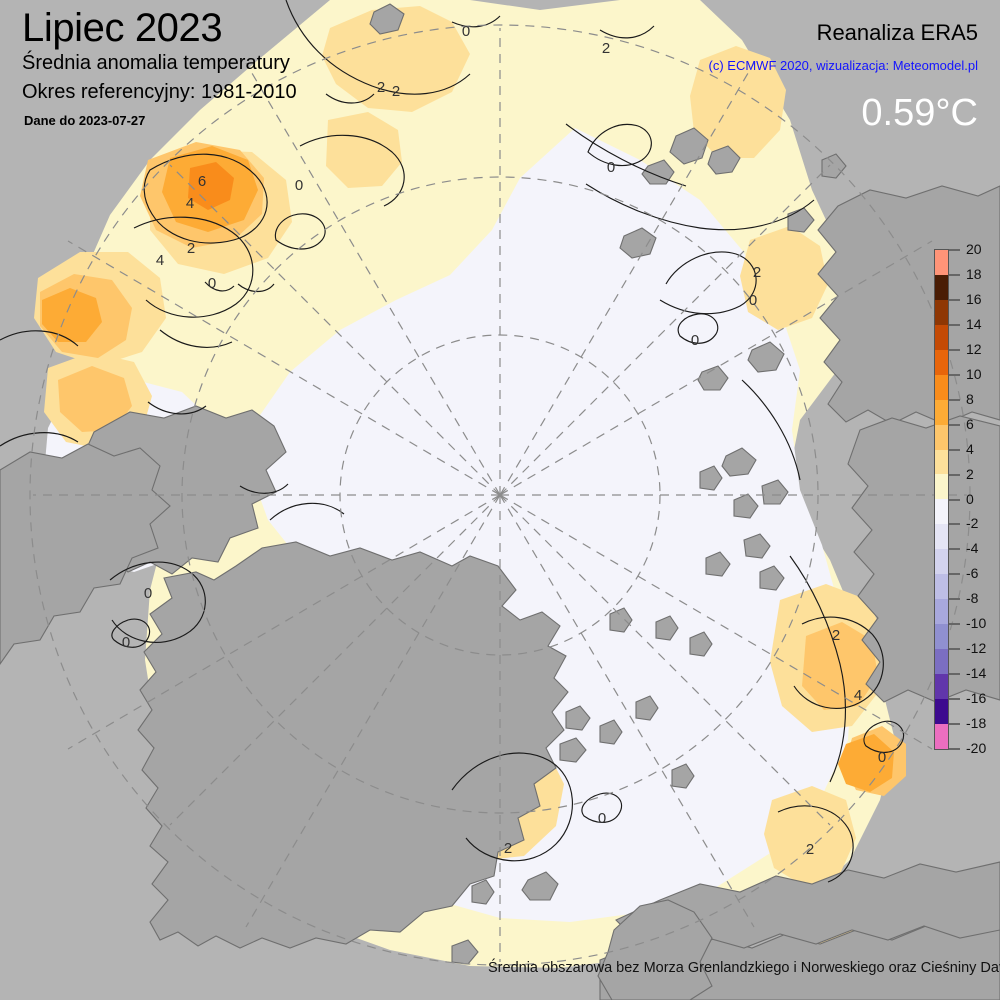 The height and width of the screenshot is (1000, 1000). Describe the element at coordinates (970, 473) in the screenshot. I see `colorbar-tick-label: 2` at that location.